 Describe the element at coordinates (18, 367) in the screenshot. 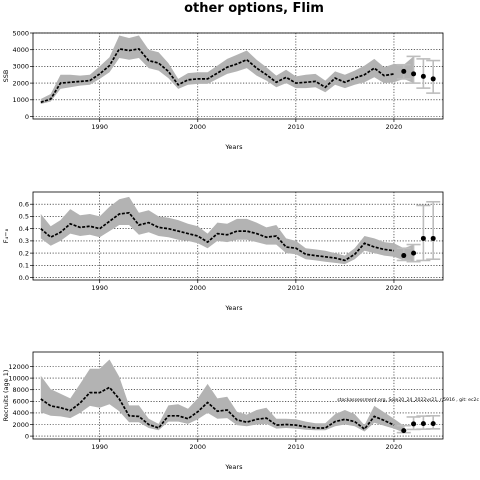

I see `ytick-label: 12000` at that location.